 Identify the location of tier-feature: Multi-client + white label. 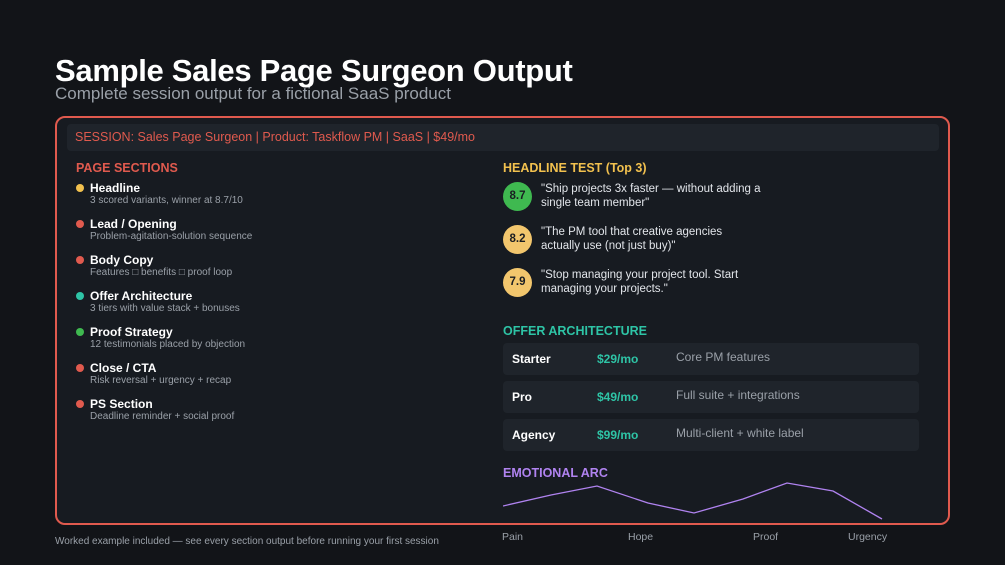
(740, 433).